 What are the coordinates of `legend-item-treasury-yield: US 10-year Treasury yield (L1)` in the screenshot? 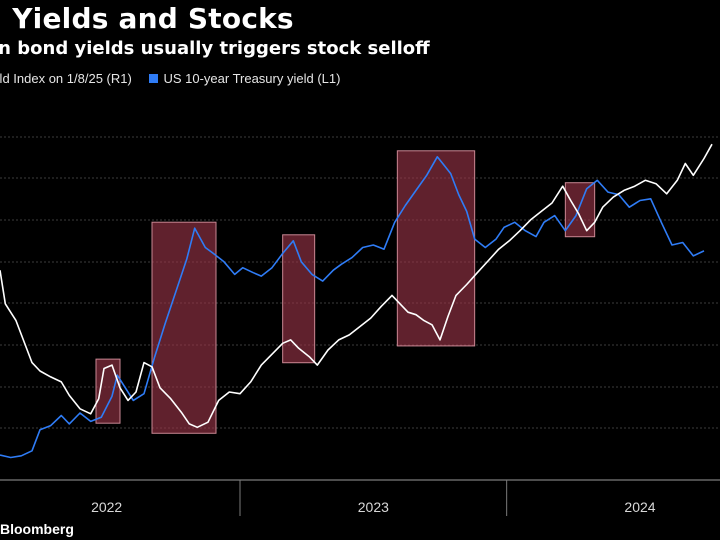 It's located at (237, 78).